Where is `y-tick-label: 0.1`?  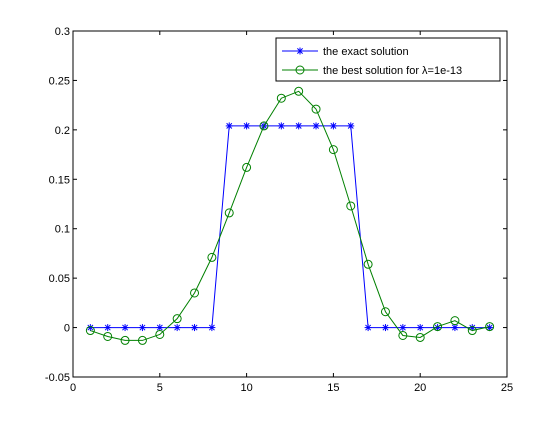
y-tick-label: 0.1 is located at coordinates (62, 230).